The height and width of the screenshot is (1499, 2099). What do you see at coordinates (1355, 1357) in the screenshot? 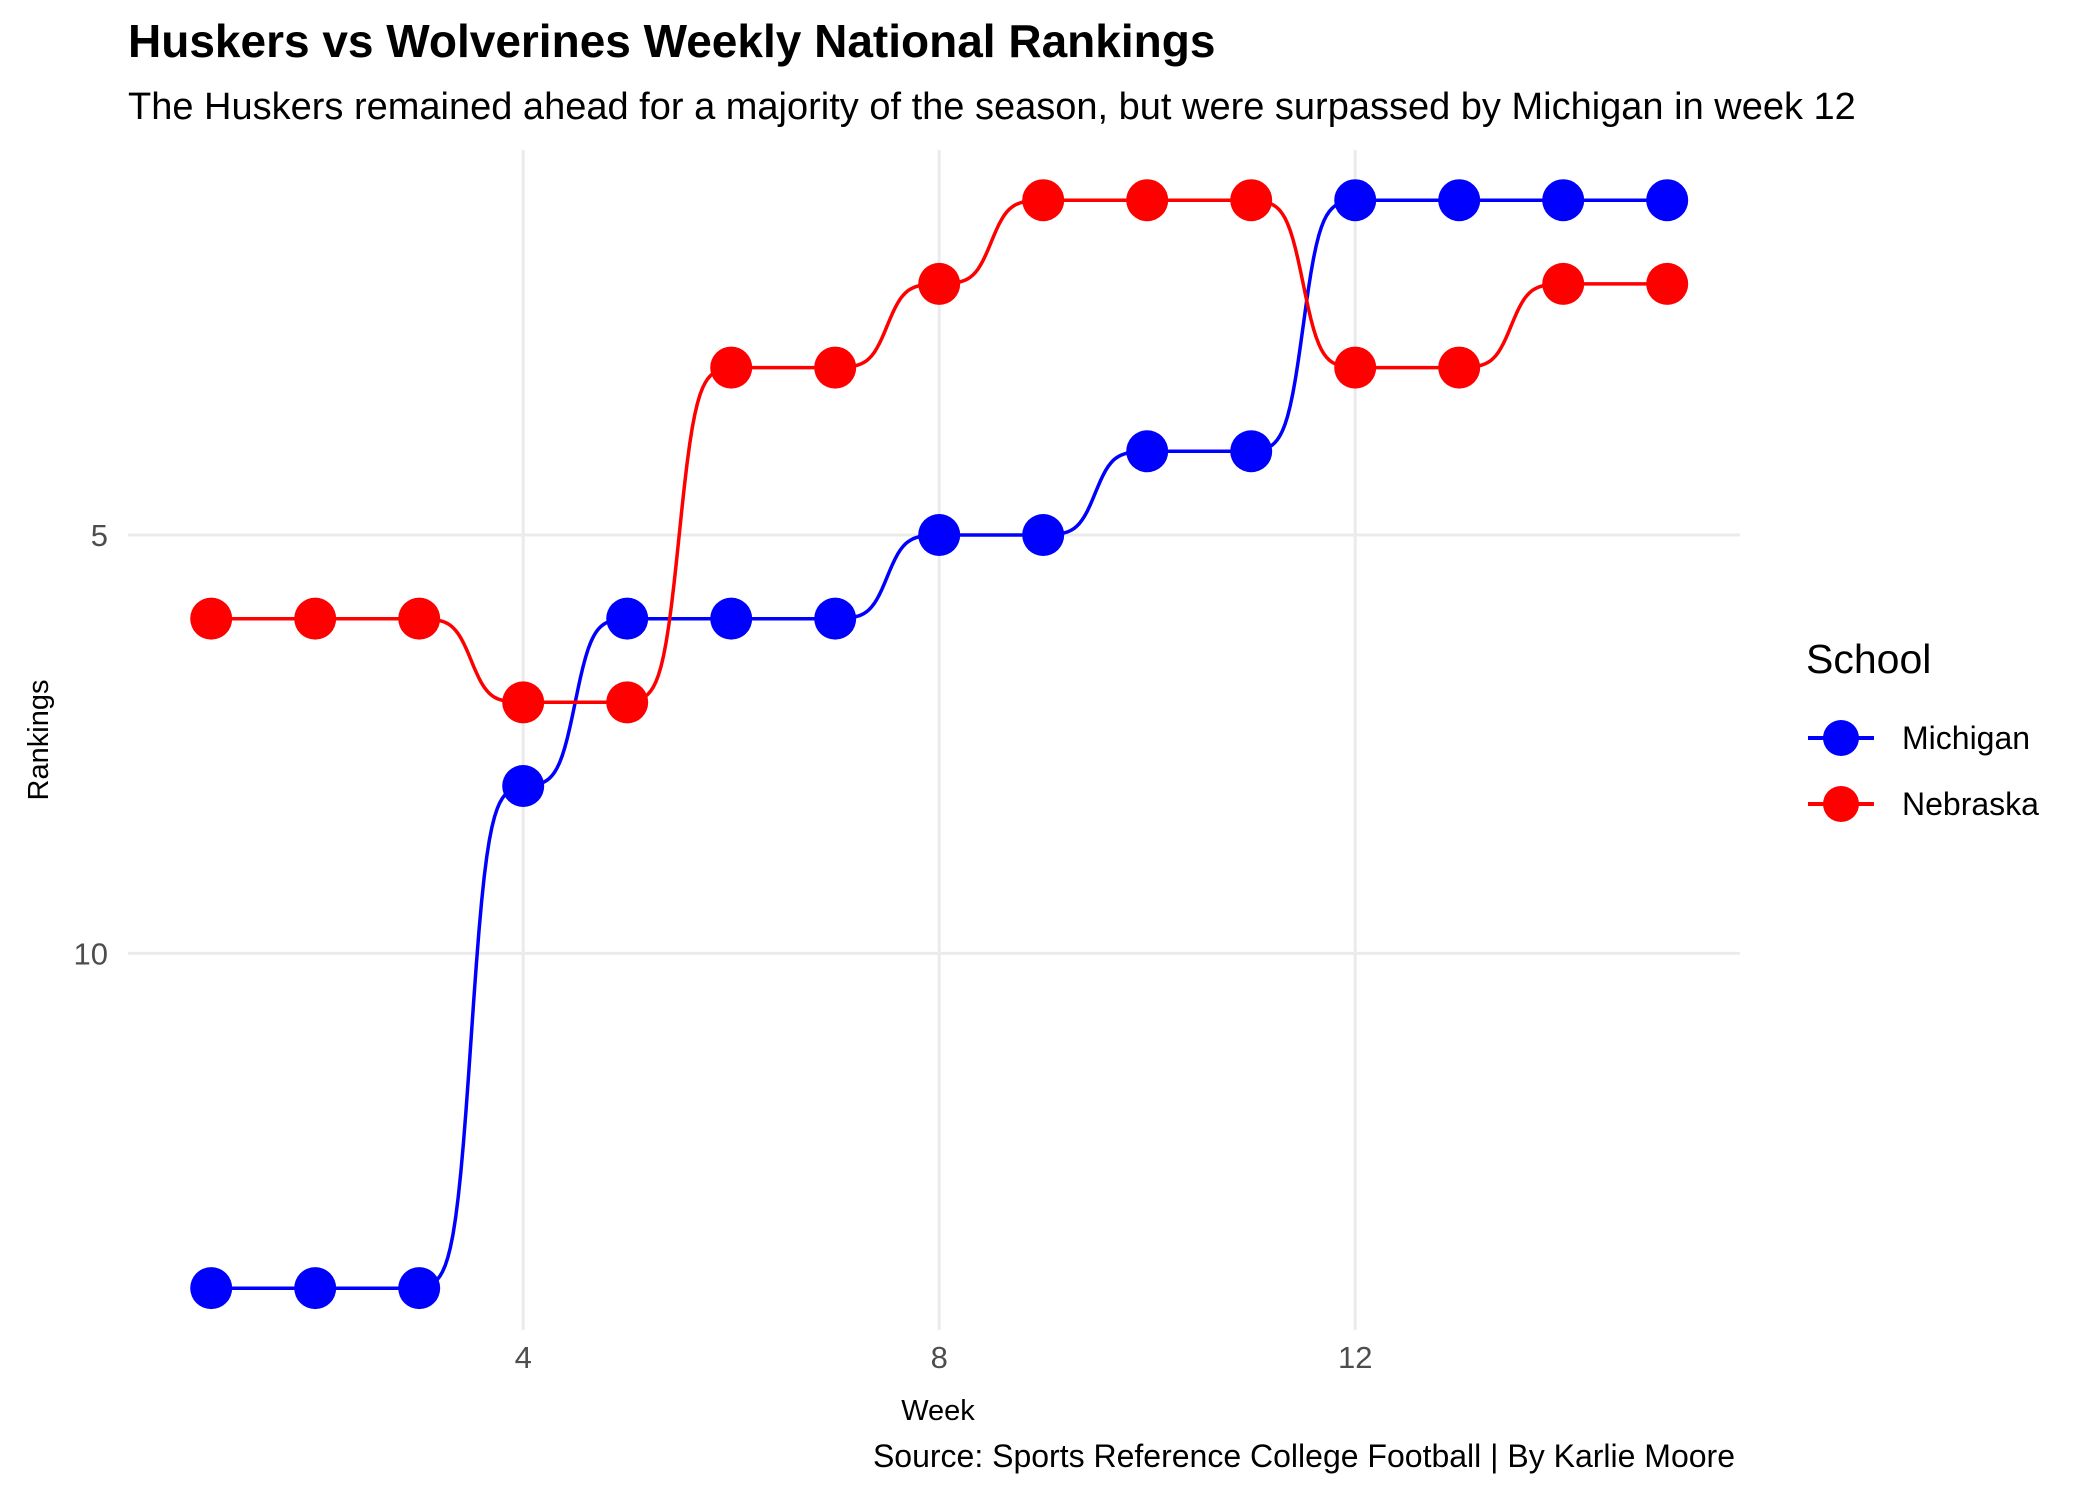
I see `x-tick-label: 12` at bounding box center [1355, 1357].